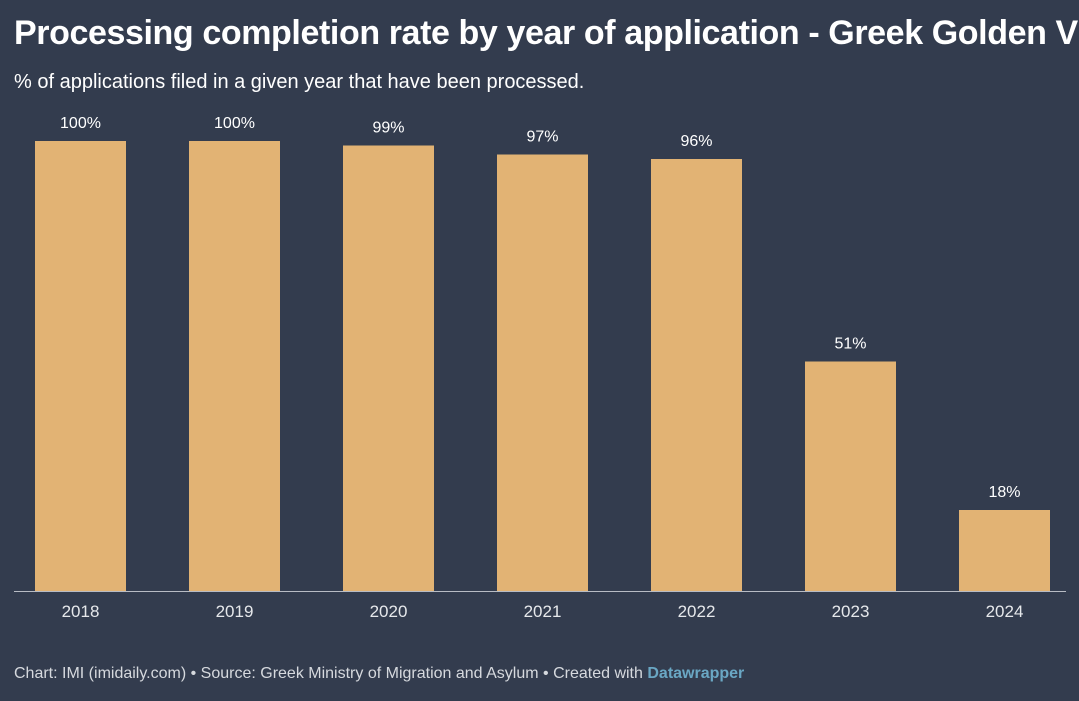  I want to click on bar-2021, so click(542, 372).